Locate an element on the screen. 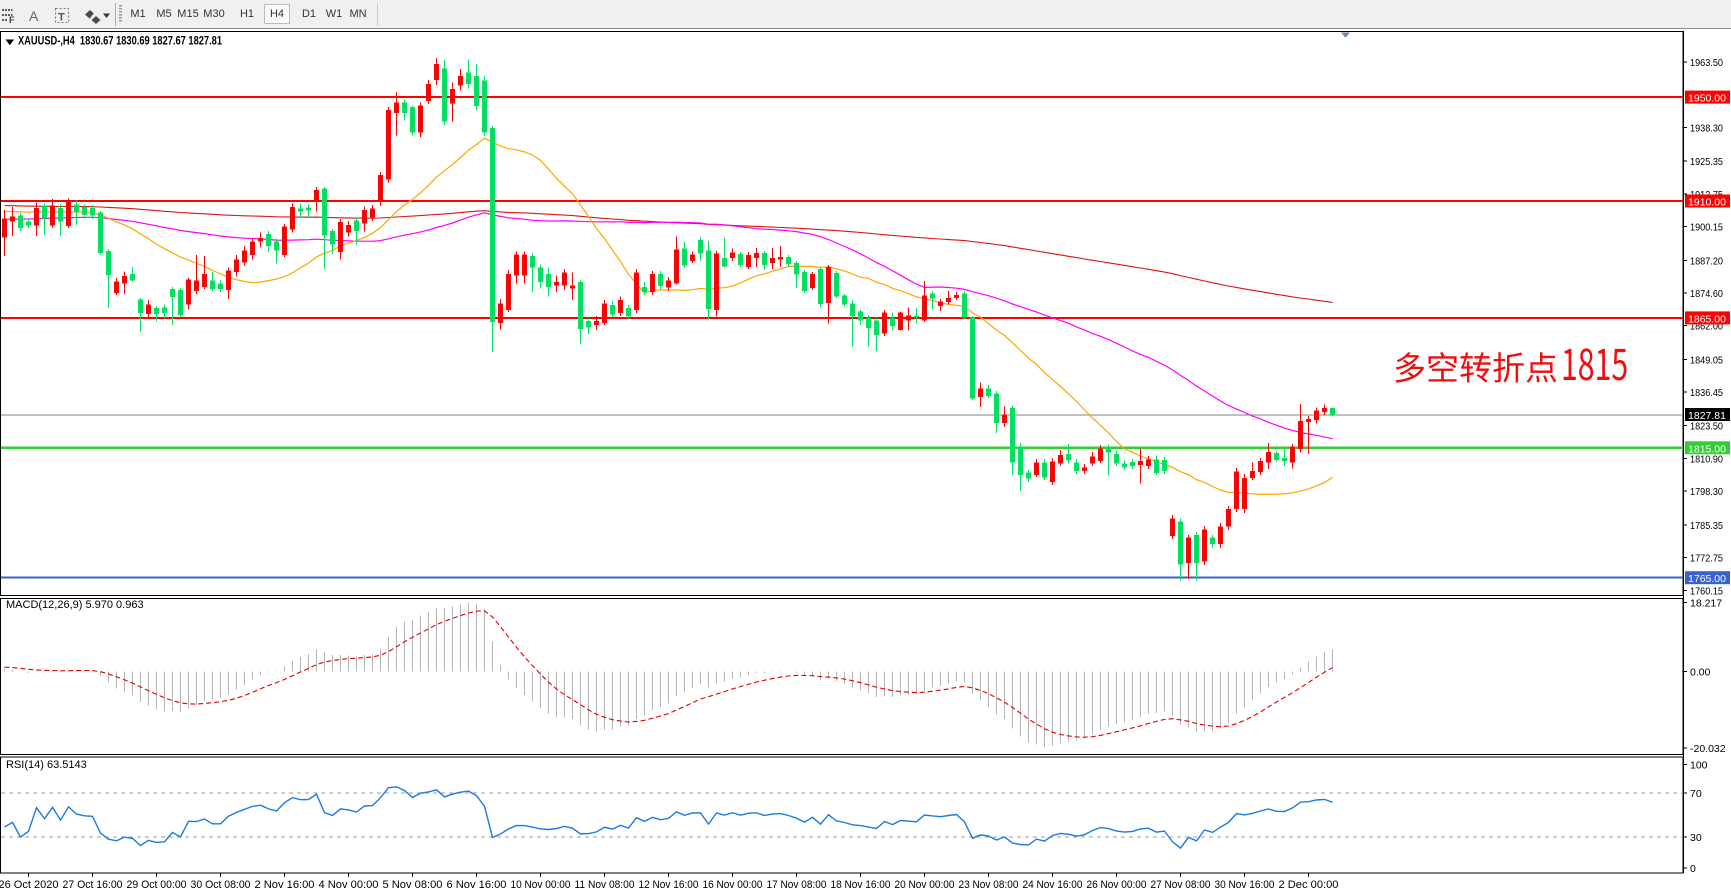 Image resolution: width=1731 pixels, height=892 pixels. svg-text: 70 is located at coordinates (1696, 794).